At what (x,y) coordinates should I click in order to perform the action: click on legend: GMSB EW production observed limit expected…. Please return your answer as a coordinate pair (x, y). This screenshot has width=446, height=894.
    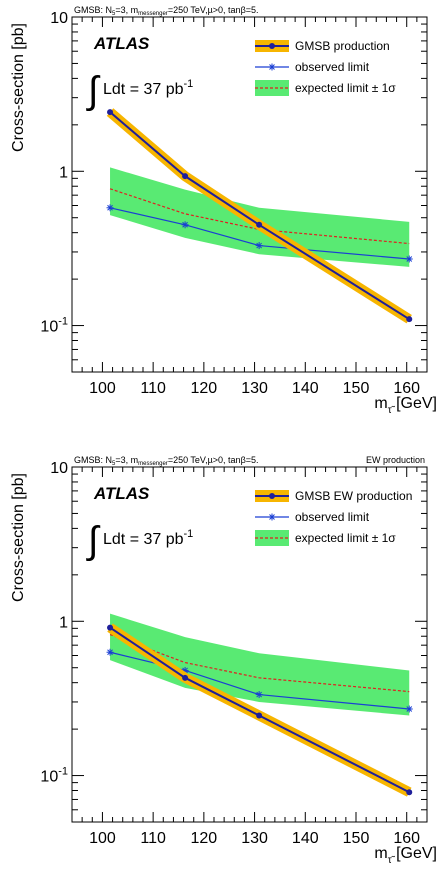
    Looking at the image, I should click on (333, 517).